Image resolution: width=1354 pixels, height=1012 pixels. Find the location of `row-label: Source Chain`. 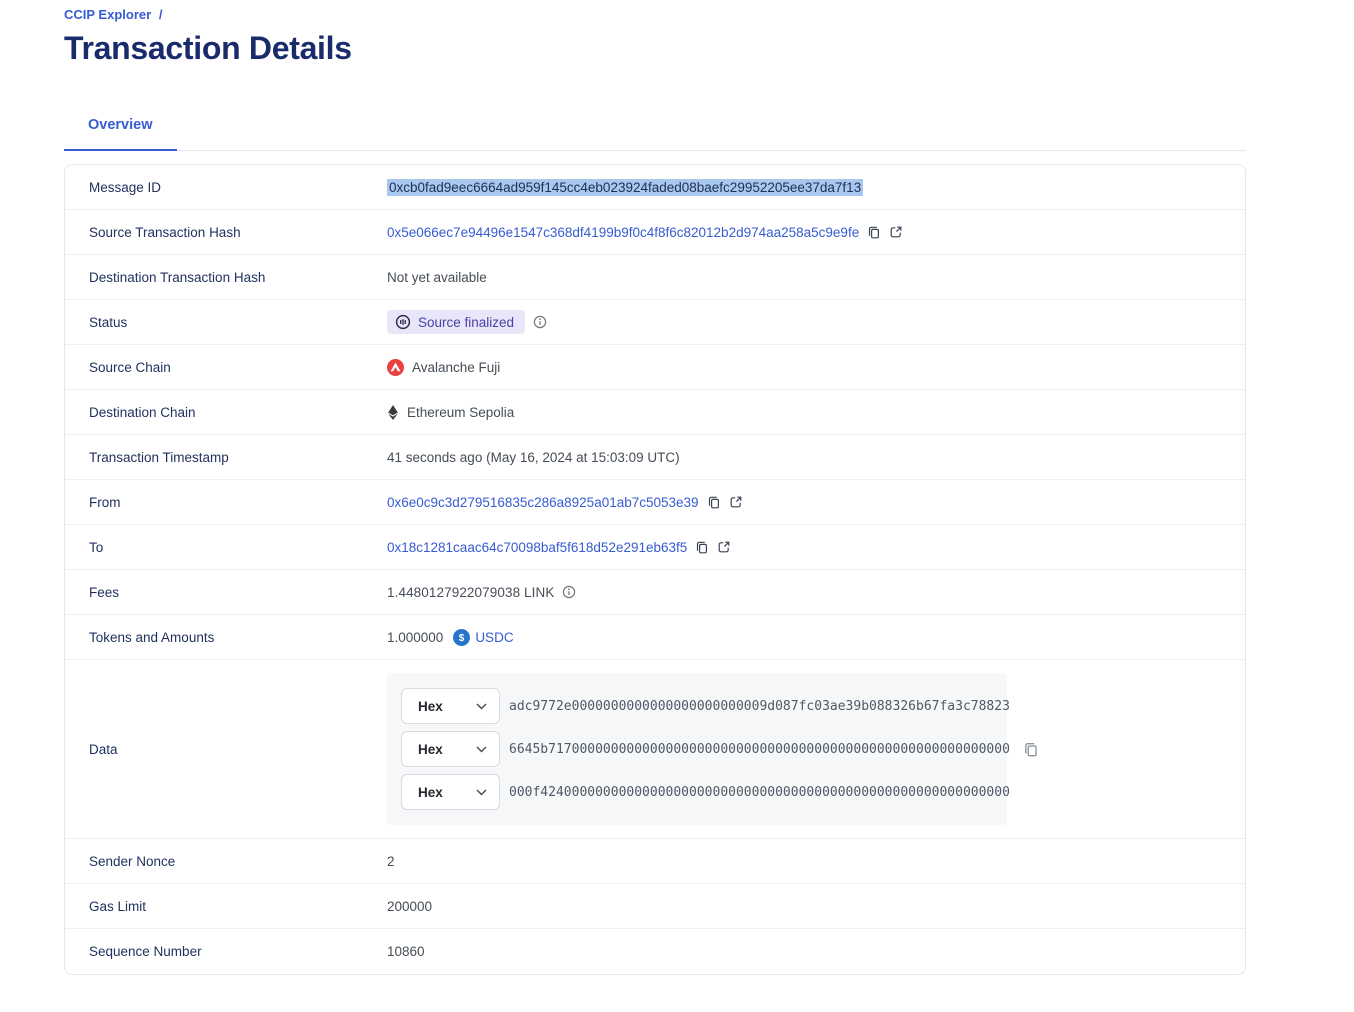

row-label: Source Chain is located at coordinates (130, 367).